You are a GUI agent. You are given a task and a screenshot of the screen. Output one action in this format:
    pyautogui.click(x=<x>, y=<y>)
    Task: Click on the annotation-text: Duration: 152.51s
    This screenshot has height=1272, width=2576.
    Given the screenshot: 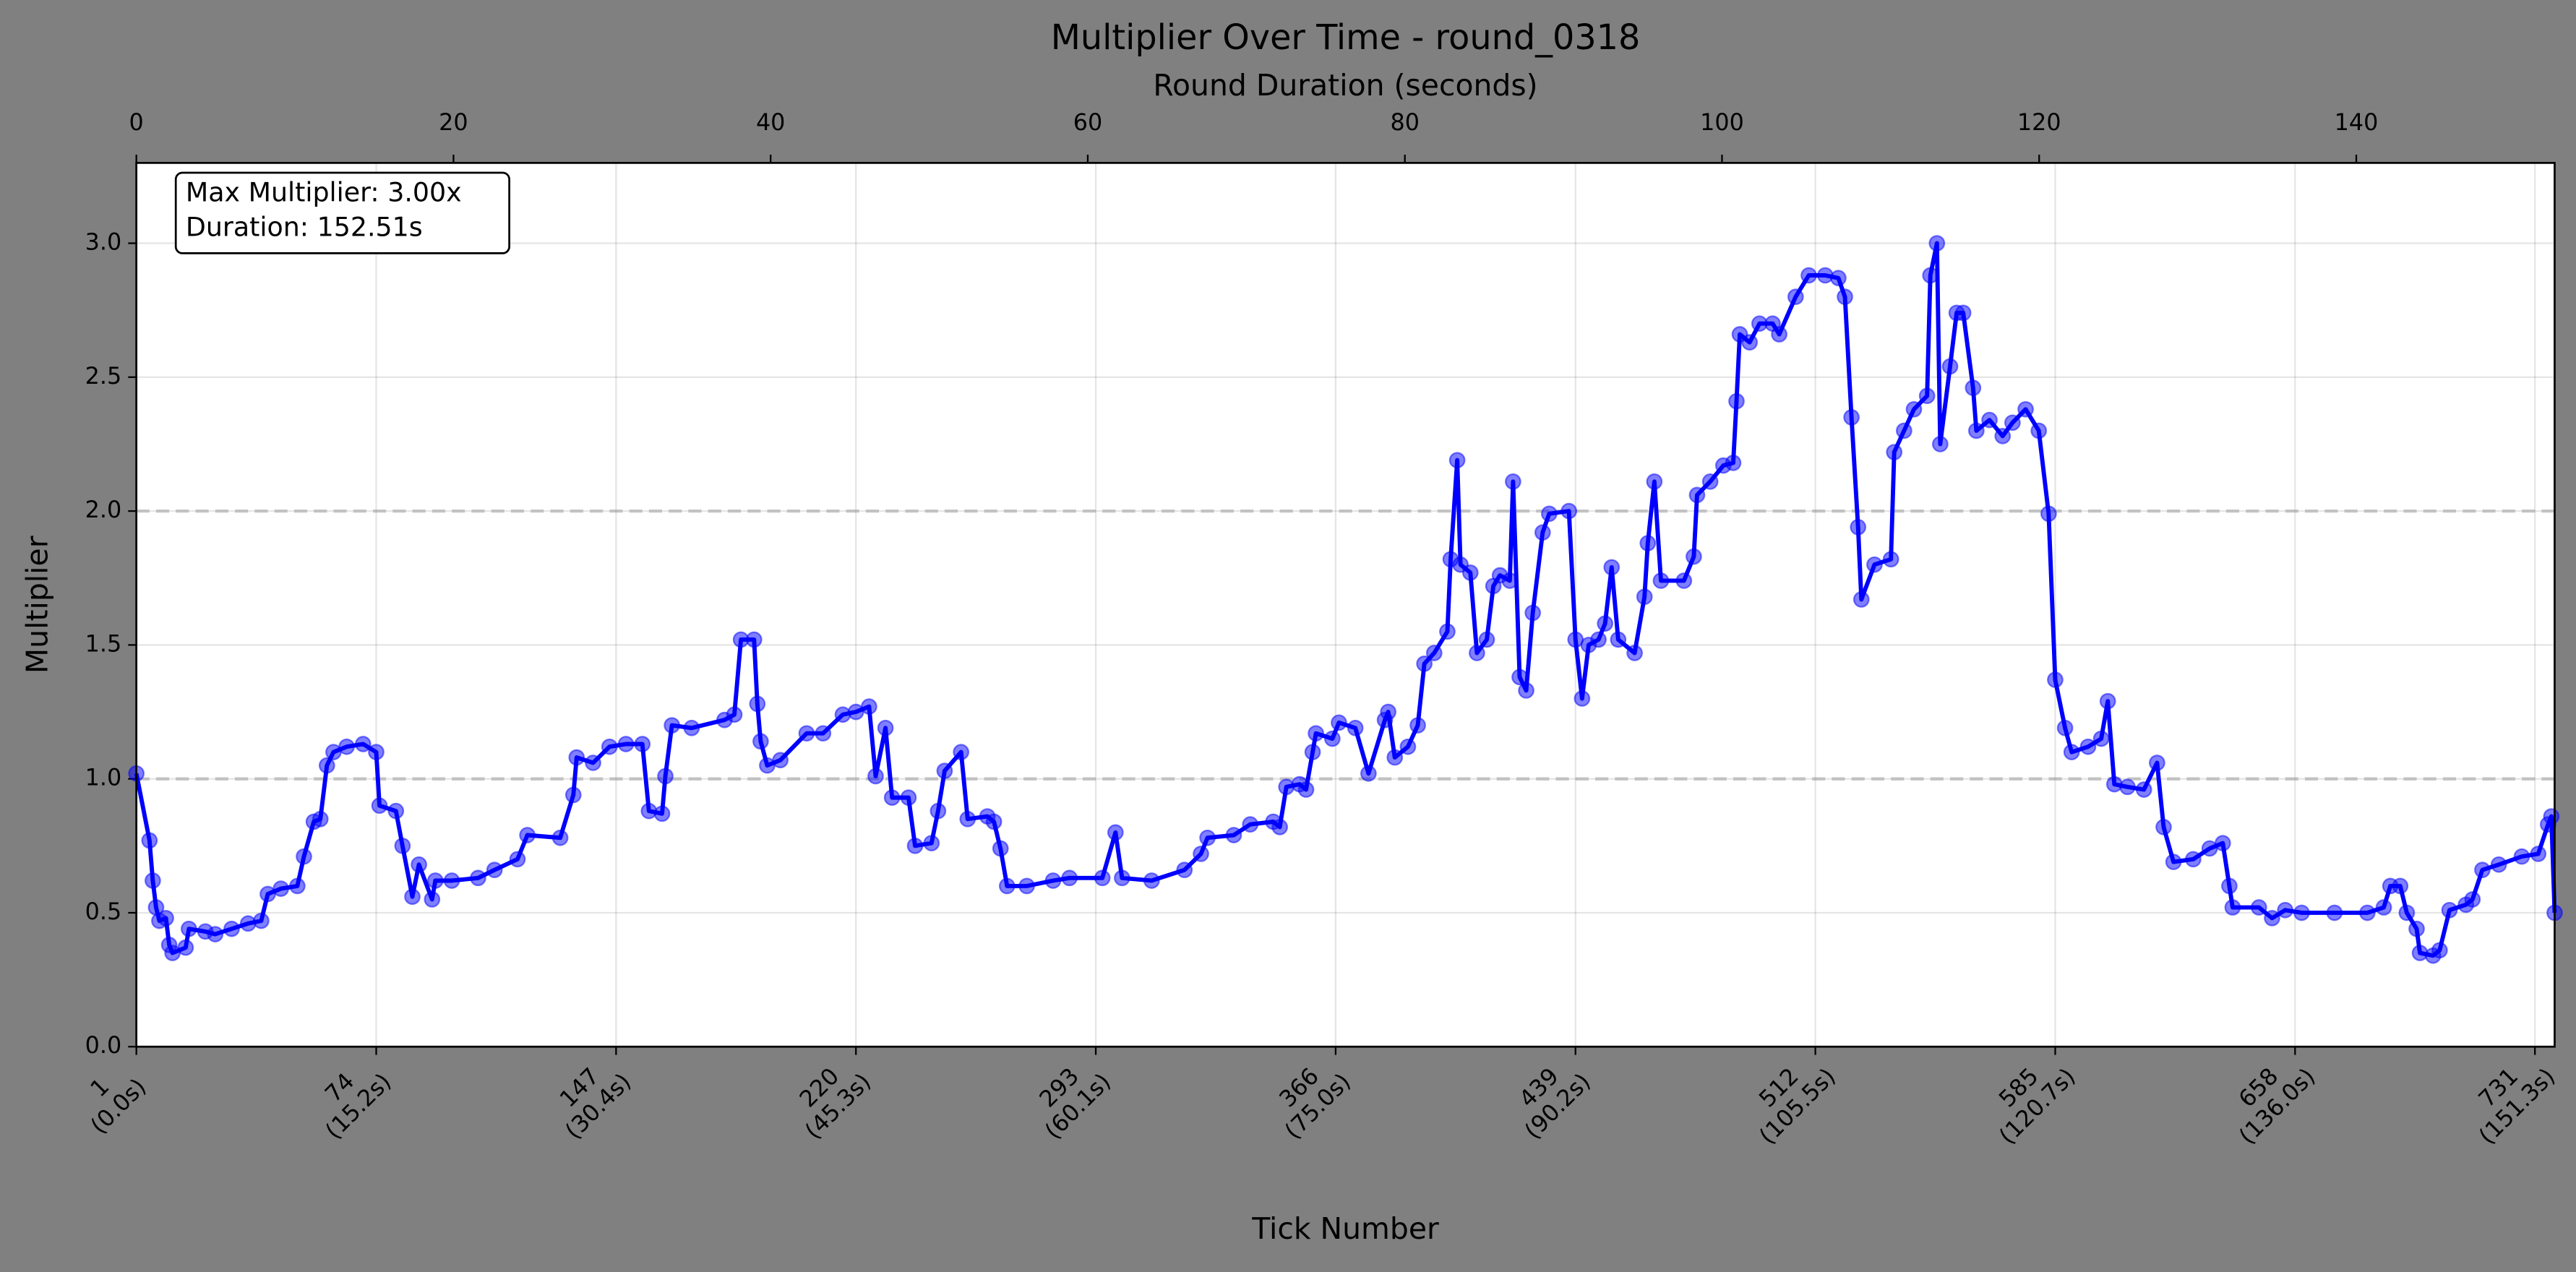 What is the action you would take?
    pyautogui.click(x=304, y=226)
    